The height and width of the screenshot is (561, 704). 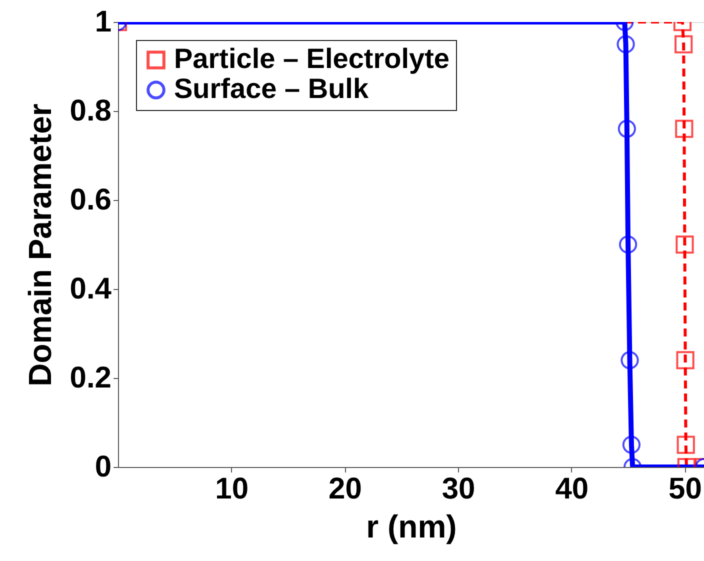 I want to click on x-tick-label: 40, so click(x=572, y=489).